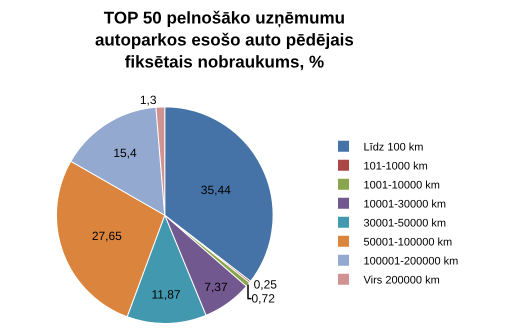 This screenshot has height=336, width=510. I want to click on legend-label: Līdz 100 km, so click(394, 148).